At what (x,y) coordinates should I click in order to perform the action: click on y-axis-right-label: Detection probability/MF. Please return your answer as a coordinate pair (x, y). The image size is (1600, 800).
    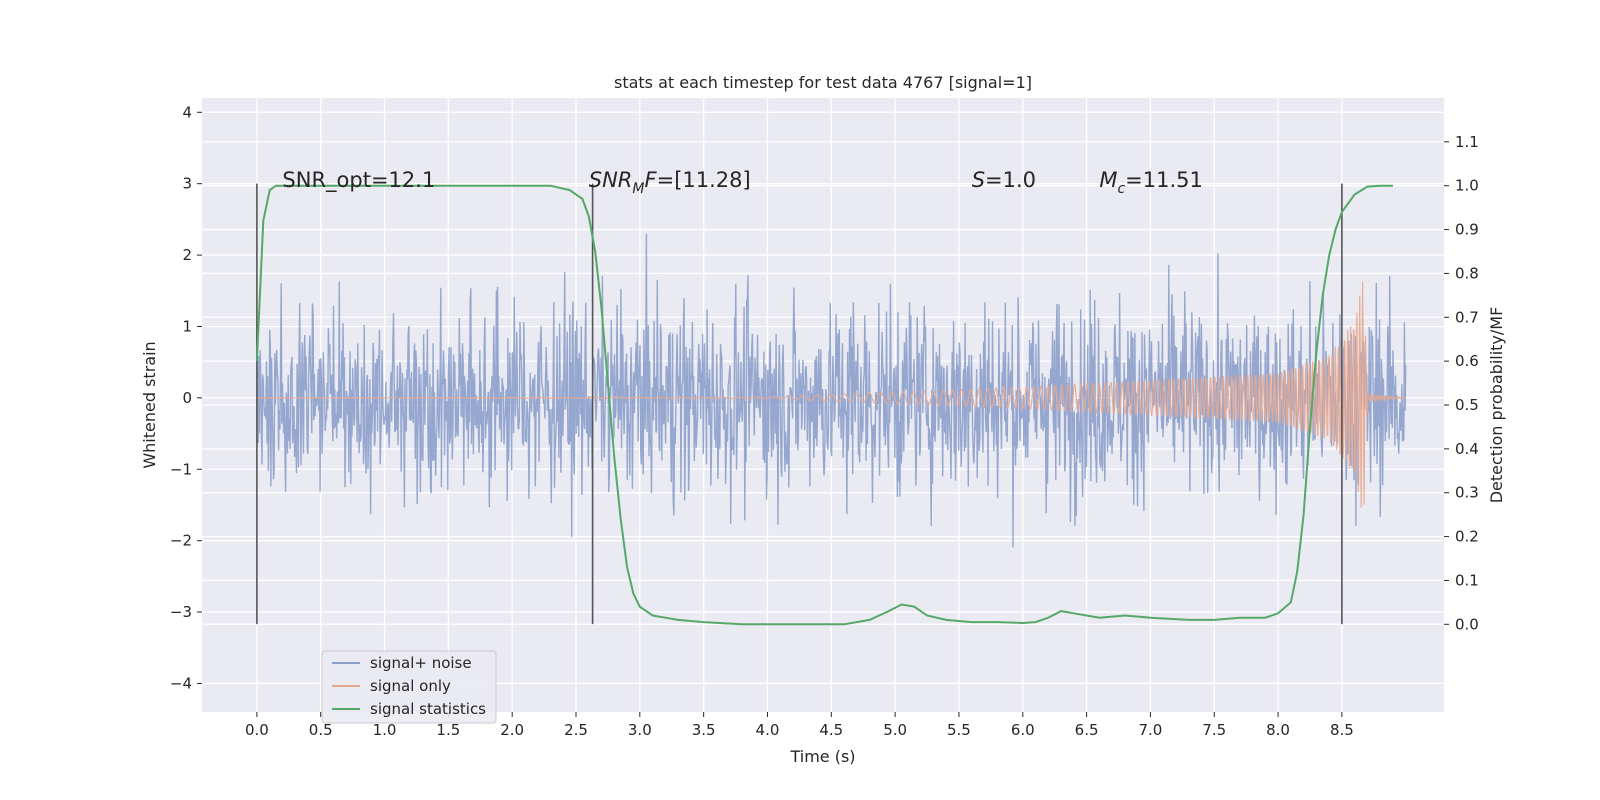
    Looking at the image, I should click on (1496, 405).